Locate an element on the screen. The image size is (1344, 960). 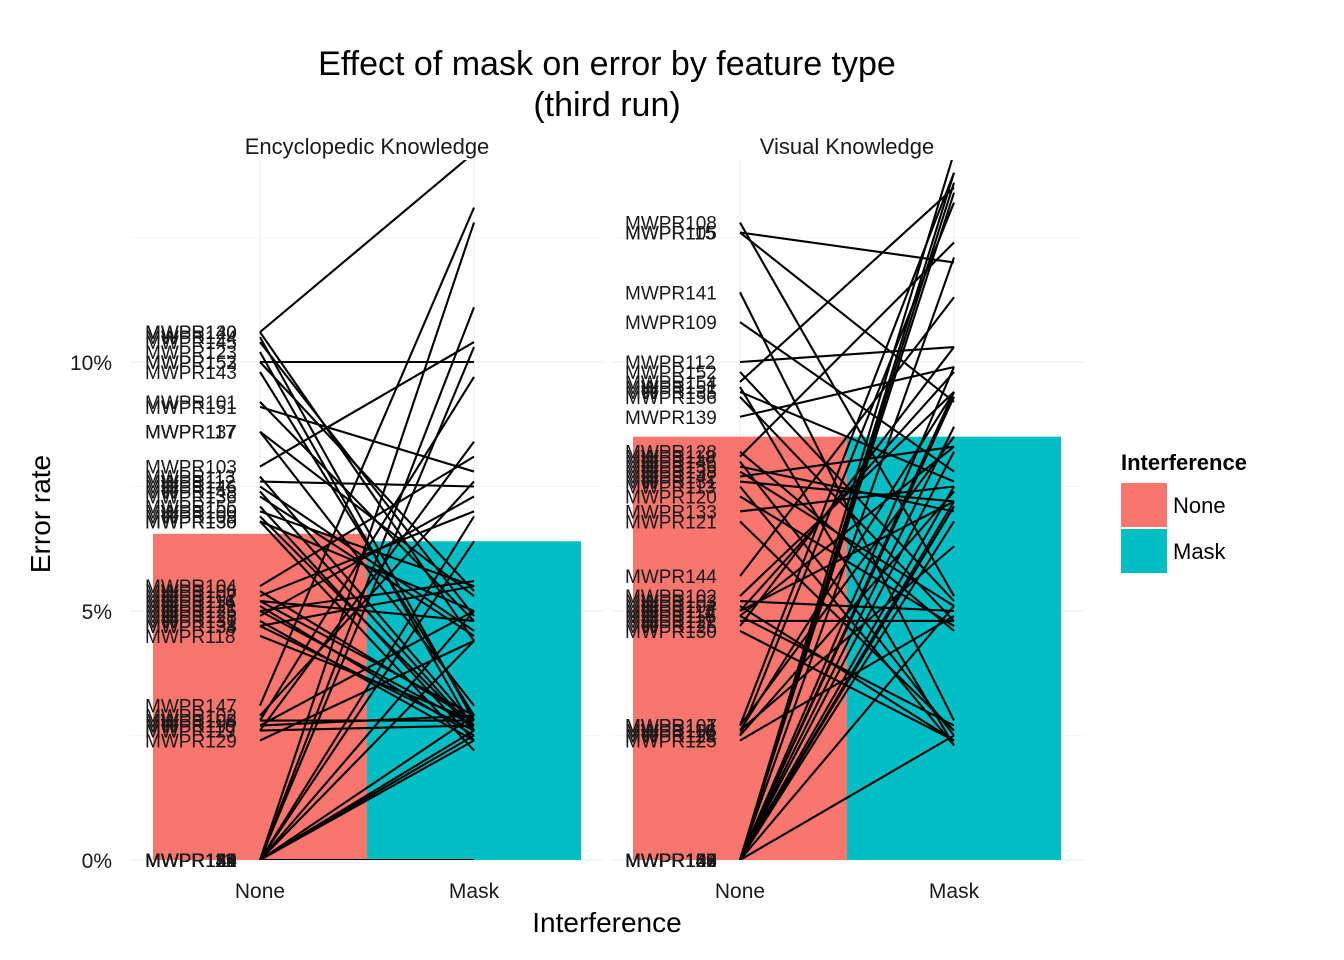
participant-label: MWPR125 is located at coordinates (191, 612).